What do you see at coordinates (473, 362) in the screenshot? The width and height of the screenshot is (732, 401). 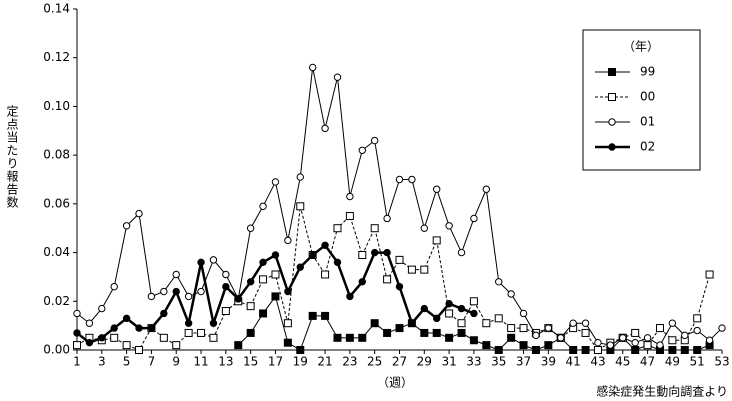 I see `x-tick-label: 33` at bounding box center [473, 362].